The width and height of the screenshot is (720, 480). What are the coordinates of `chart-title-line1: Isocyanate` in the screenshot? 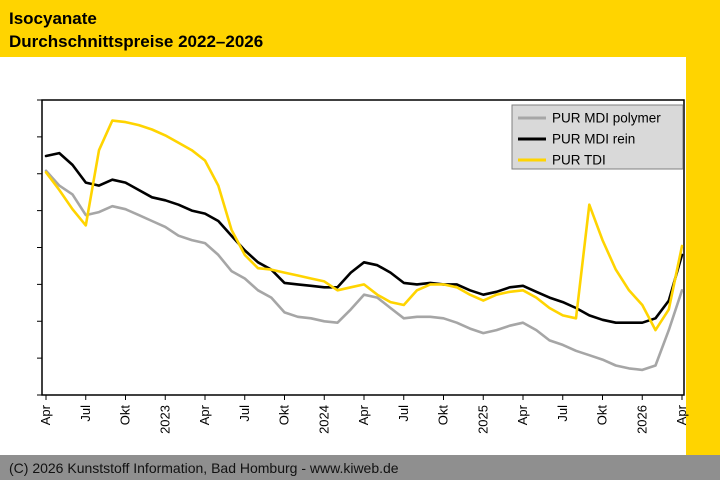 It's located at (53, 18).